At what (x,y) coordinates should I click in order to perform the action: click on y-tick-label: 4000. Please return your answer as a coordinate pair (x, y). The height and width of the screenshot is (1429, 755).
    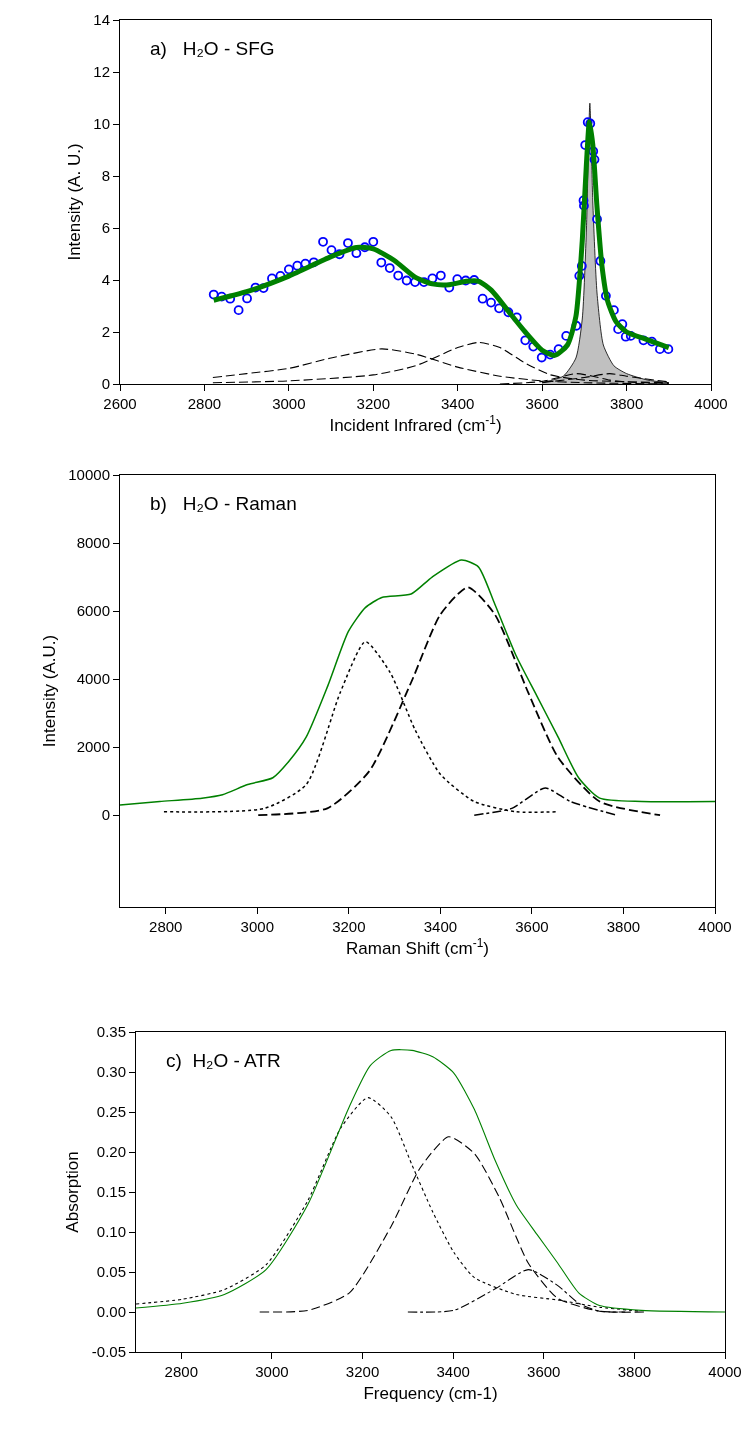
    Looking at the image, I should click on (93, 679).